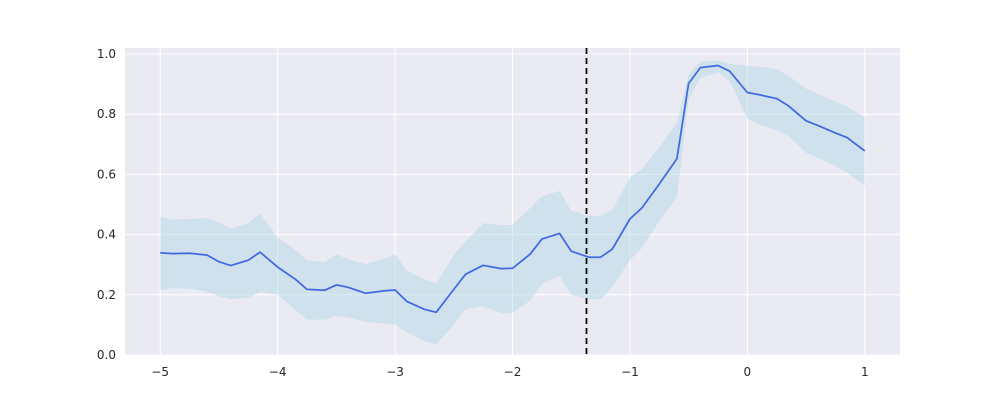 The width and height of the screenshot is (1000, 400). I want to click on y-tick-label: 0.8, so click(106, 114).